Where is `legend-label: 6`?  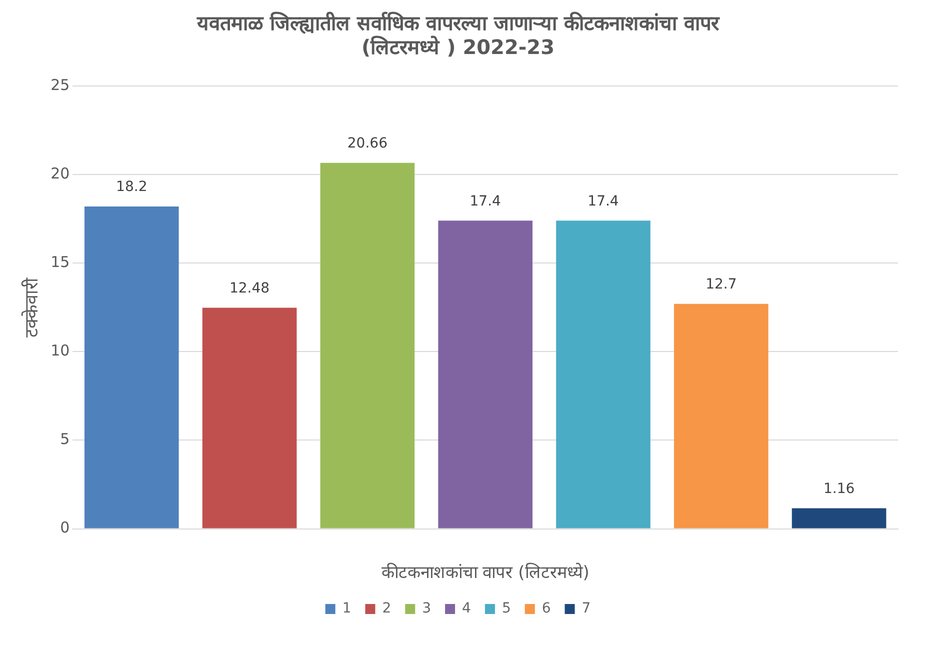 legend-label: 6 is located at coordinates (546, 608).